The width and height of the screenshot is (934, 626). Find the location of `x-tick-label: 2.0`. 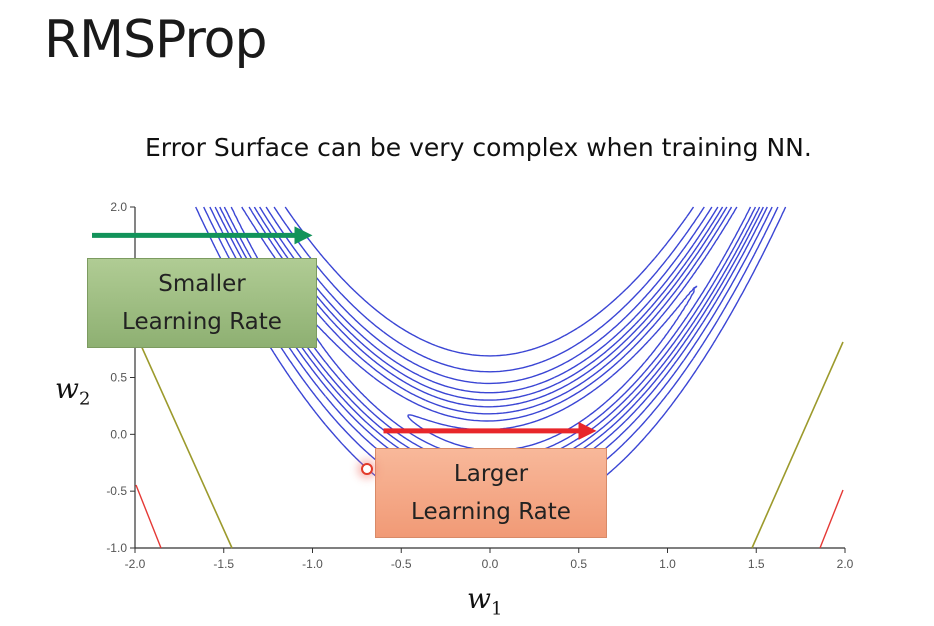

x-tick-label: 2.0 is located at coordinates (845, 564).